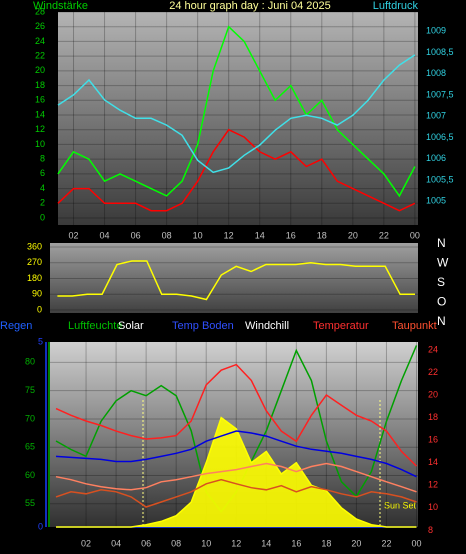 This screenshot has width=466, height=554. I want to click on y2-tick-label: 22, so click(433, 372).